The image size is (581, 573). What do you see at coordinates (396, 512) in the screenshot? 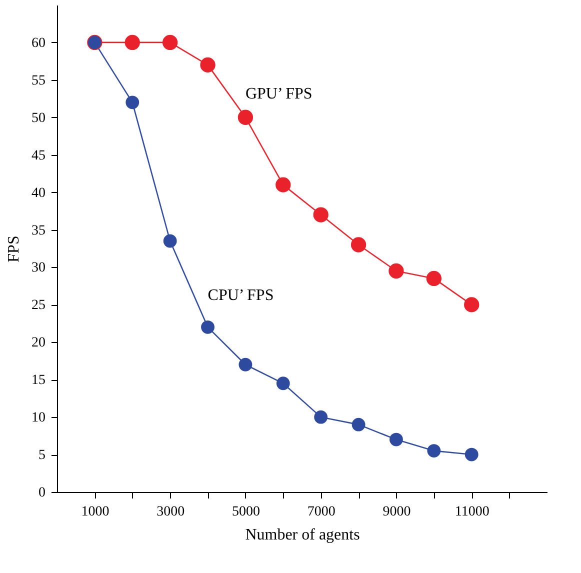
I see `x-tick-label: 9000` at bounding box center [396, 512].